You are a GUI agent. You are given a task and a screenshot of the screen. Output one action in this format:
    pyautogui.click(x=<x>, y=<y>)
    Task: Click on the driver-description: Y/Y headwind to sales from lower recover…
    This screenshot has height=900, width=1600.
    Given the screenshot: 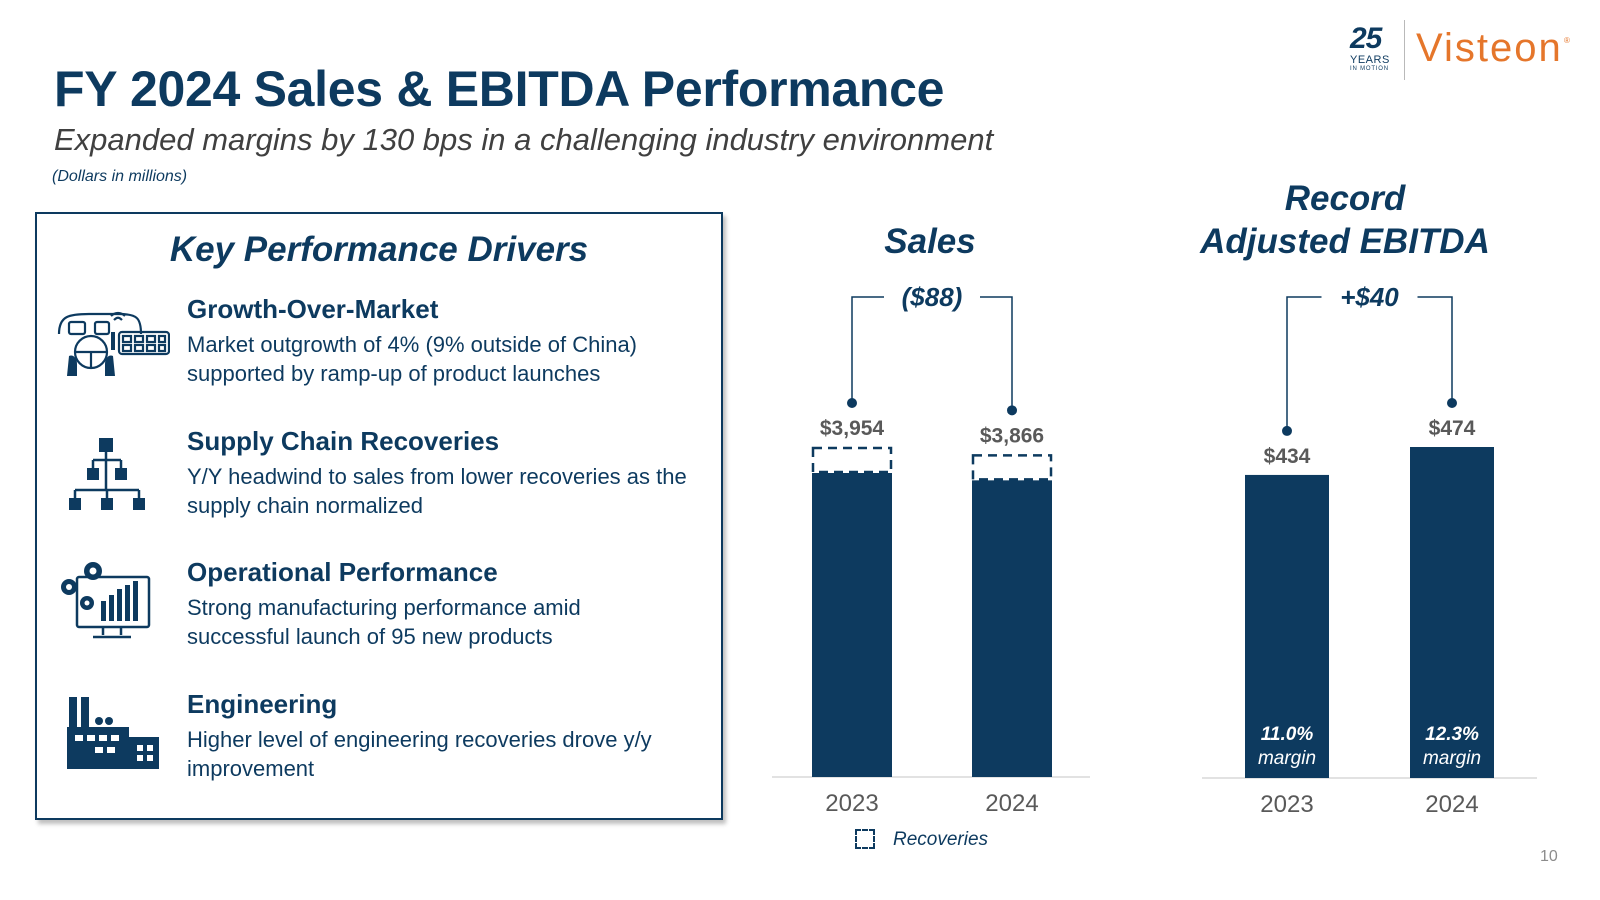 What is the action you would take?
    pyautogui.click(x=437, y=491)
    